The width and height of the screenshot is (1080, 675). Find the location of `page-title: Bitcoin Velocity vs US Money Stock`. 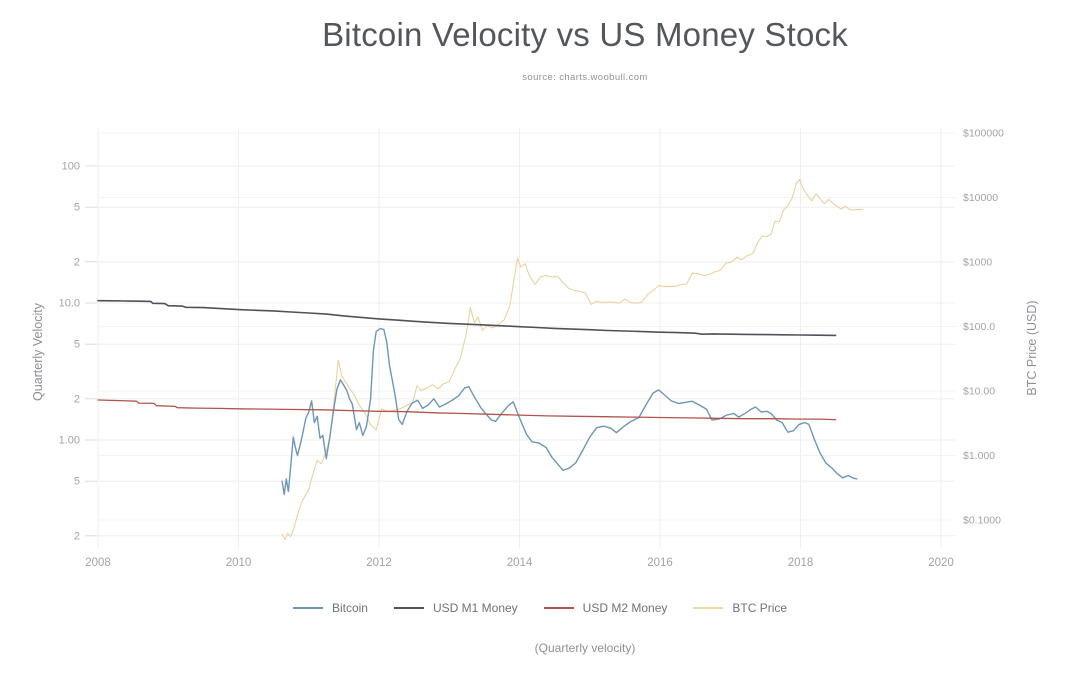

page-title: Bitcoin Velocity vs US Money Stock is located at coordinates (585, 34).